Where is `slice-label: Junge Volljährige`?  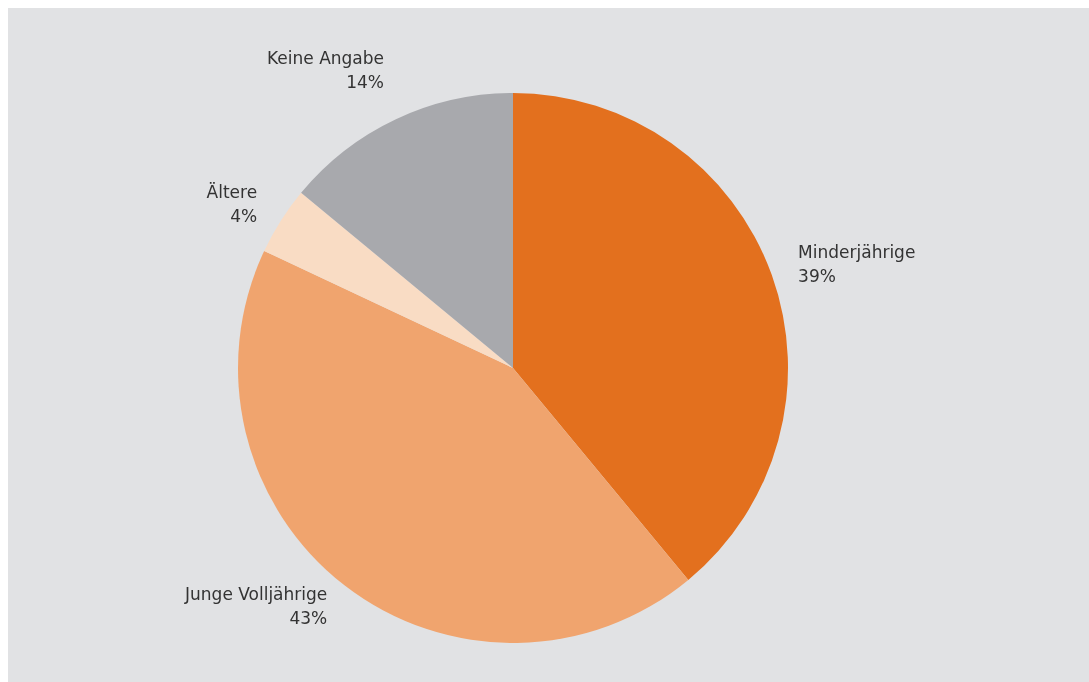
slice-label: Junge Volljährige is located at coordinates (256, 593).